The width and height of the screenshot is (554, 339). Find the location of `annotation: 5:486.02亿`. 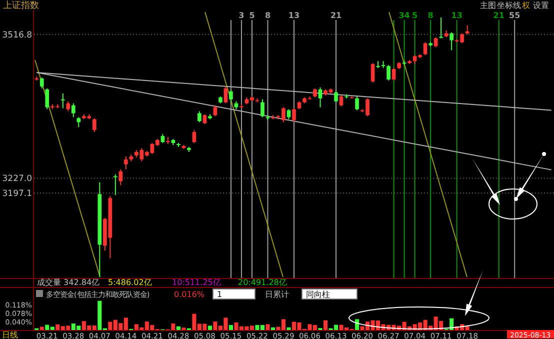

annotation: 5:486.02亿 is located at coordinates (130, 282).